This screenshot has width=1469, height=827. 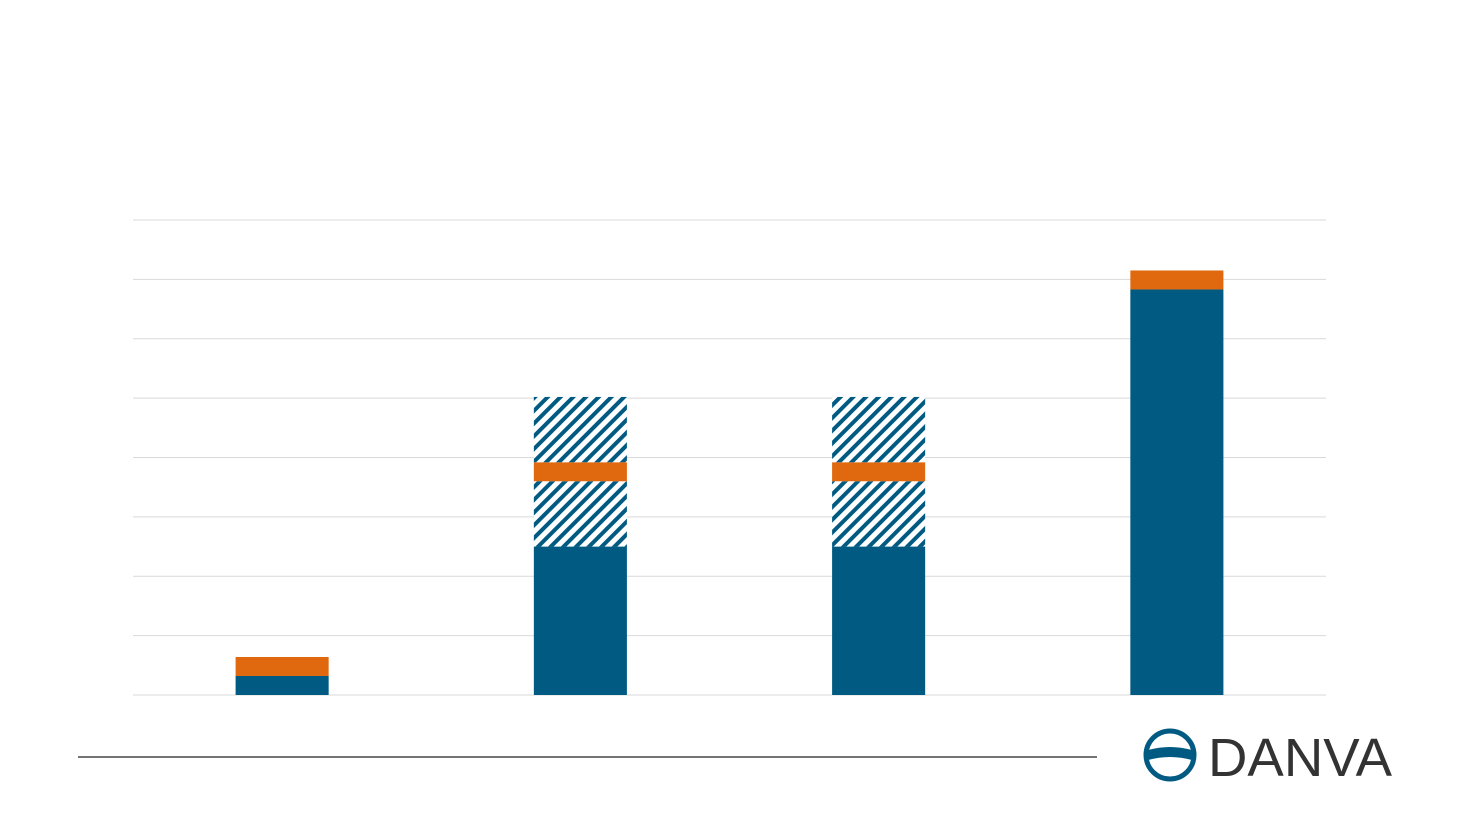 I want to click on logo-band, so click(x=1170, y=753).